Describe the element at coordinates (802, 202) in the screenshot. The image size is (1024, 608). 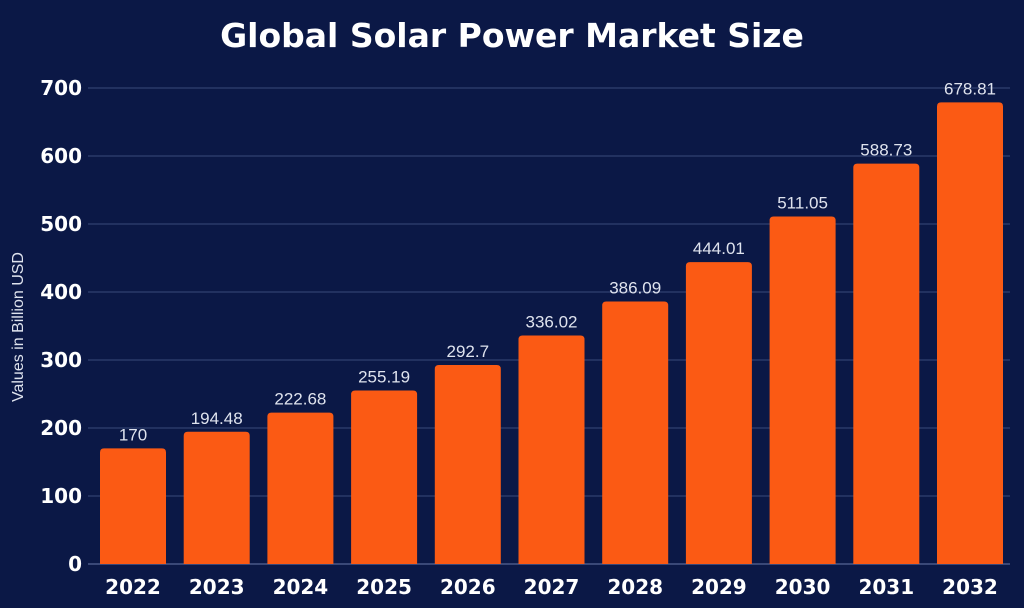
I see `data-label: 511.05` at that location.